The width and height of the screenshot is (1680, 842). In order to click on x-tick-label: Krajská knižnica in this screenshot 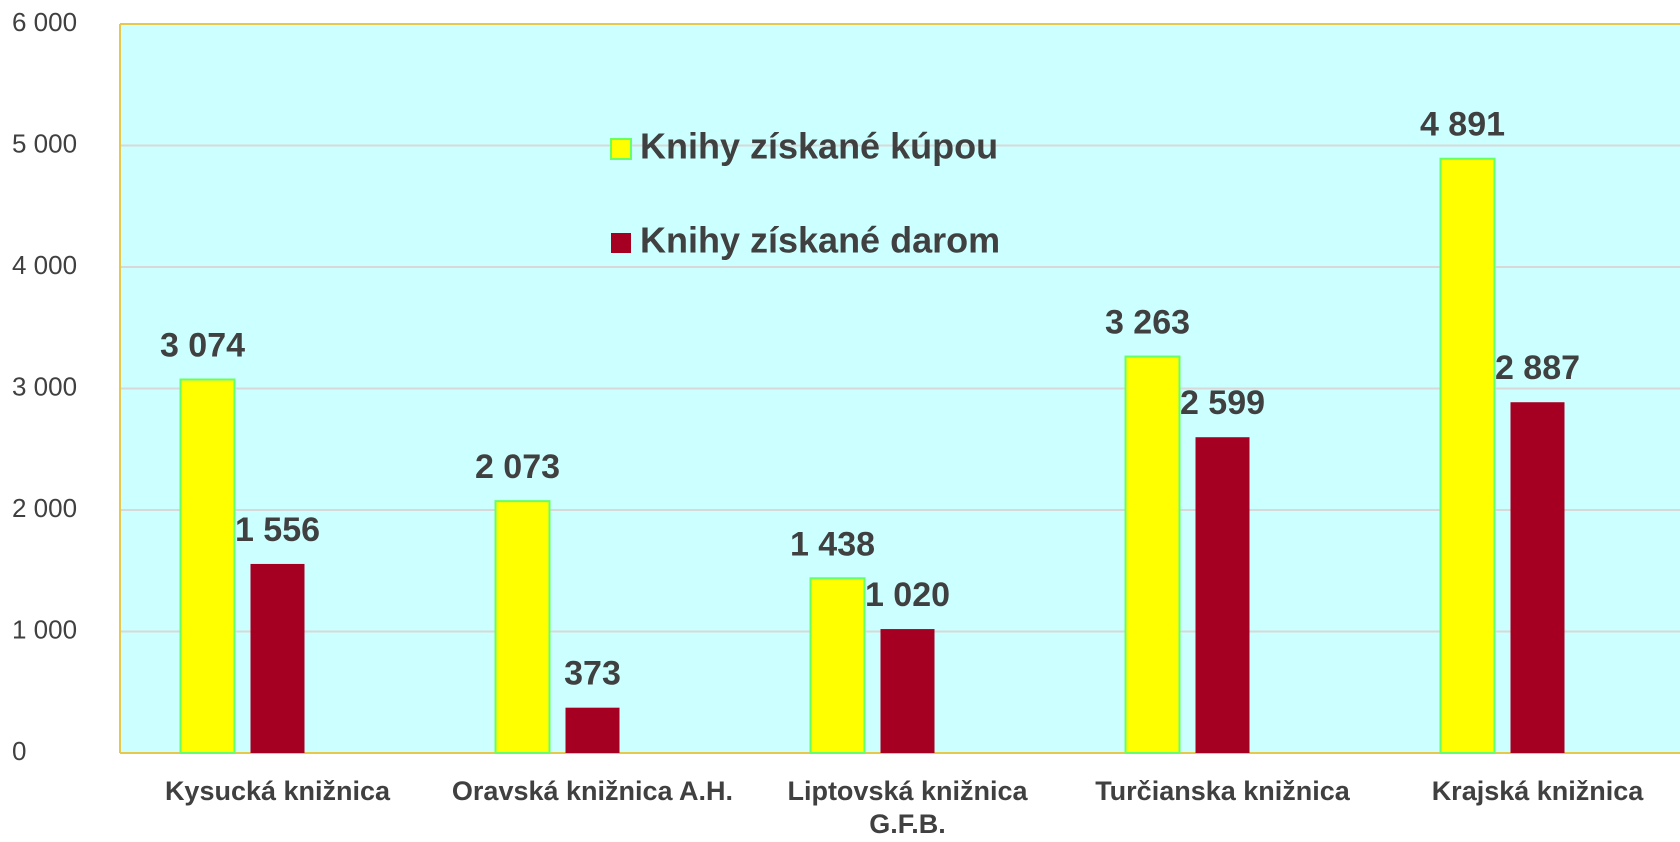, I will do `click(1537, 791)`.